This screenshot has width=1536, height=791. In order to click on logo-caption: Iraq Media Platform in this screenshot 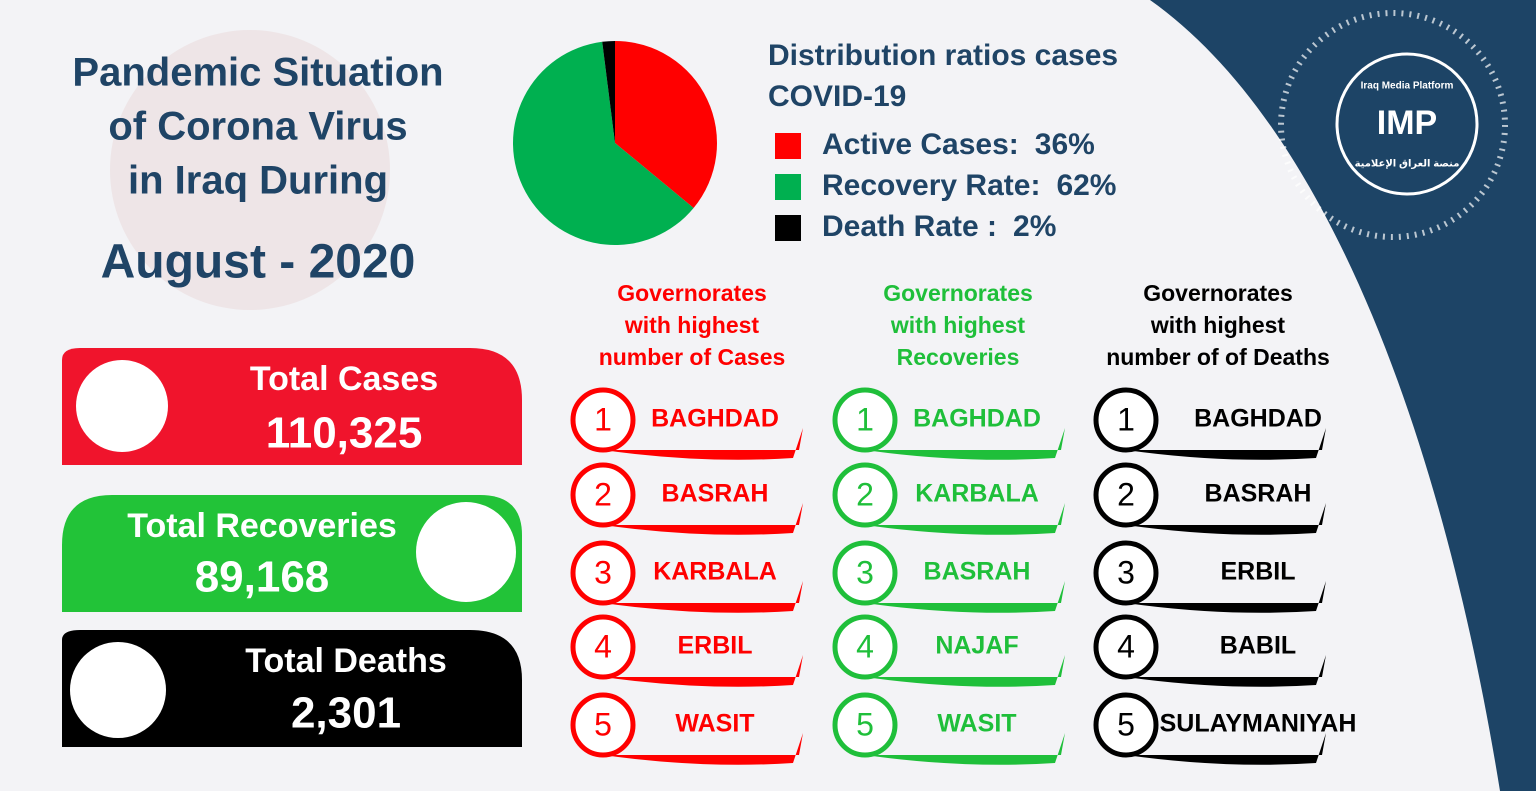, I will do `click(1407, 86)`.